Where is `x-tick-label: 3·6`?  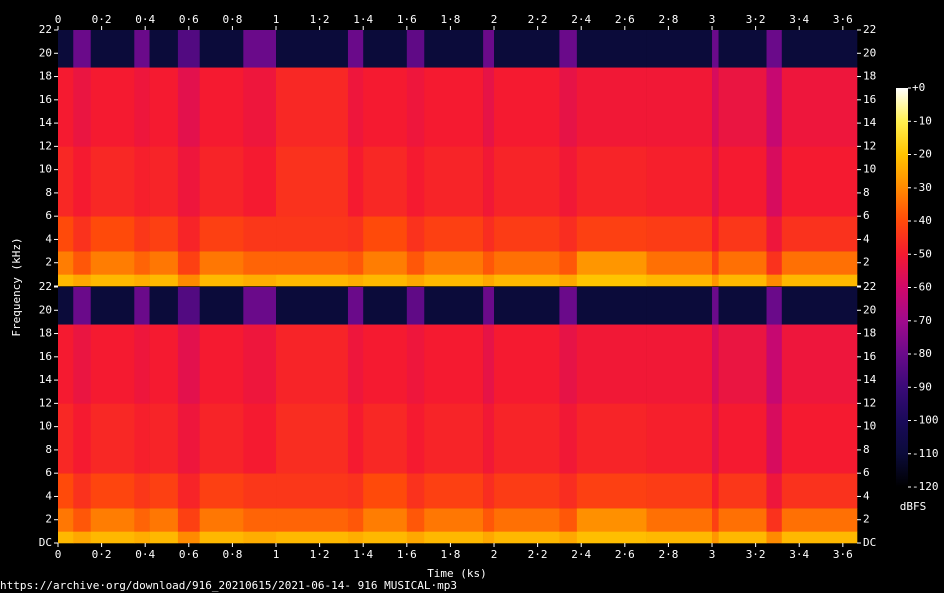 x-tick-label: 3·6 is located at coordinates (843, 19).